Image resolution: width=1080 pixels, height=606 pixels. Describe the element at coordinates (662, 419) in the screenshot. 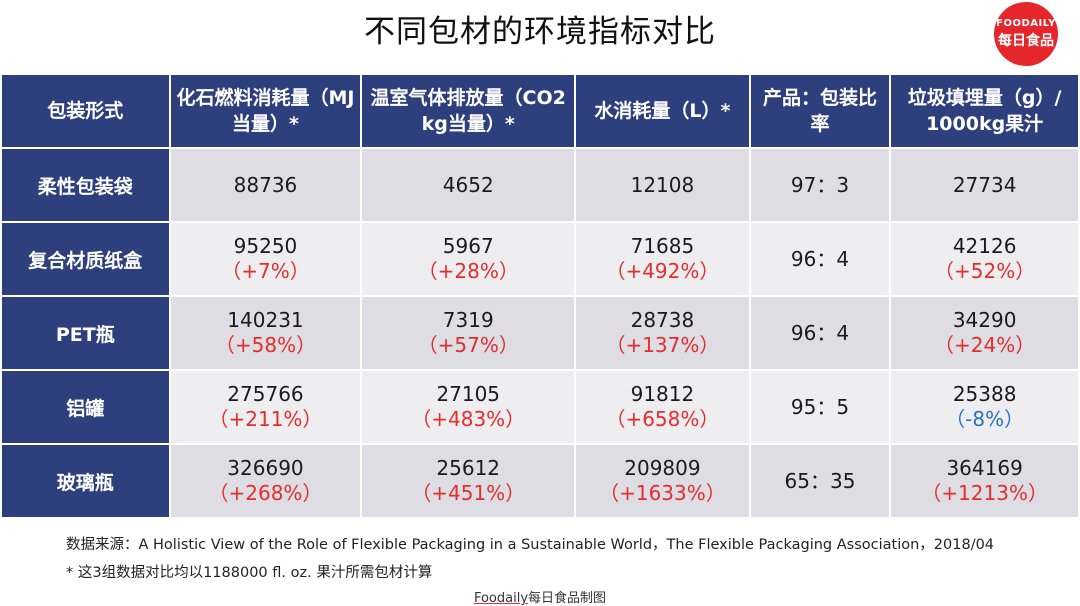

I see `cell-change: （+658%）` at that location.